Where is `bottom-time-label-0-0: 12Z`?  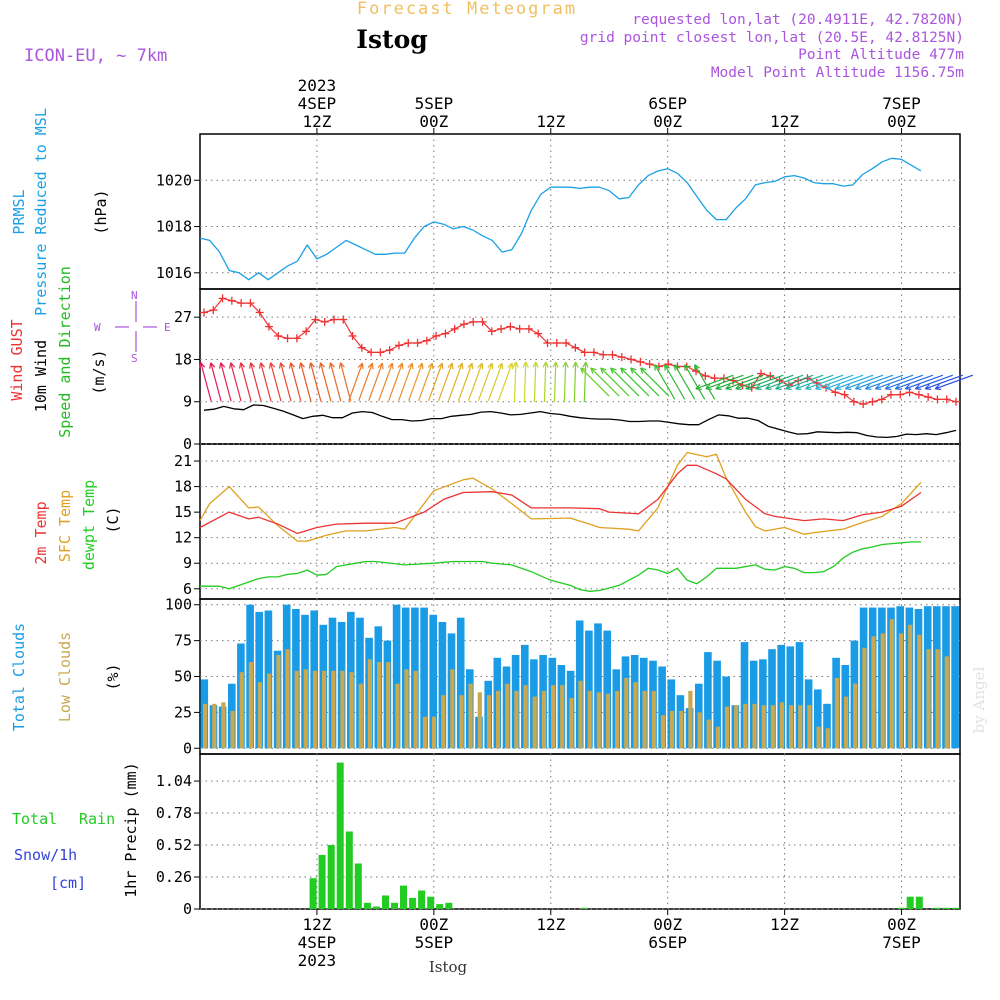
bottom-time-label-0-0: 12Z is located at coordinates (316, 924).